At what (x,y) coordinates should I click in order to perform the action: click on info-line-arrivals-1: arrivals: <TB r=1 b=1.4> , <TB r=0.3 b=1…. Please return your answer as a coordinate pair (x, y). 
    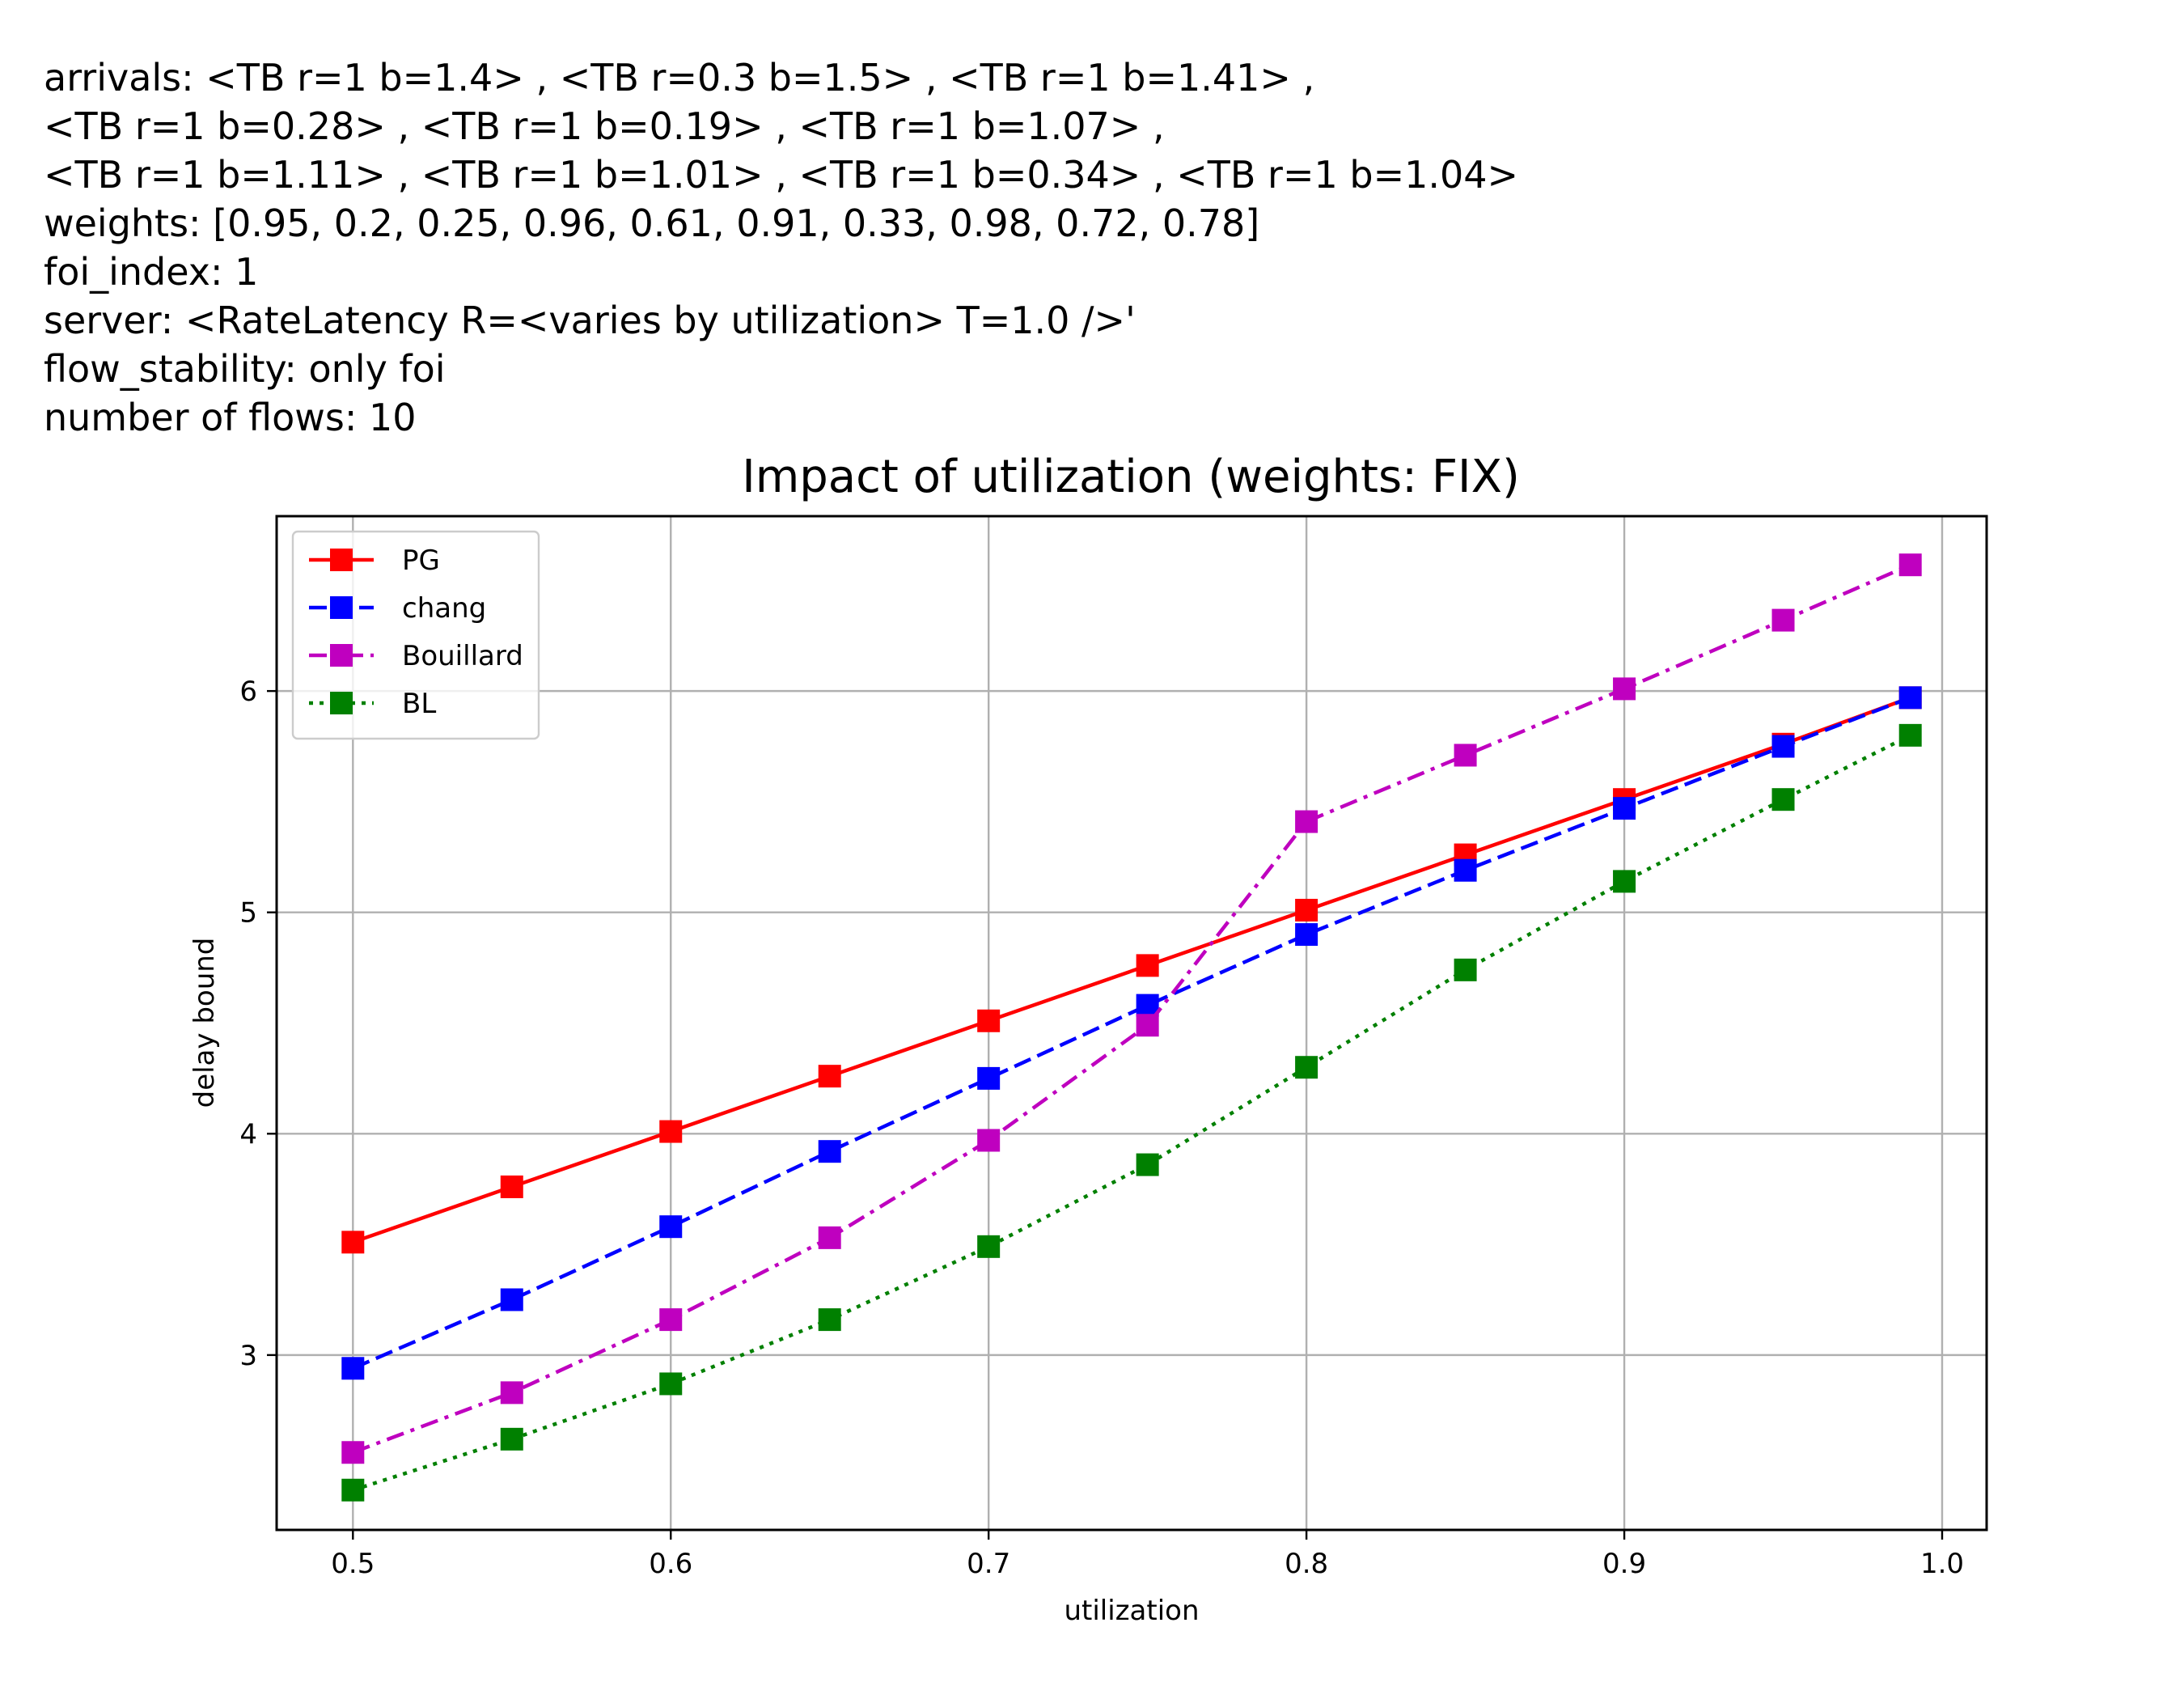
    Looking at the image, I should click on (680, 78).